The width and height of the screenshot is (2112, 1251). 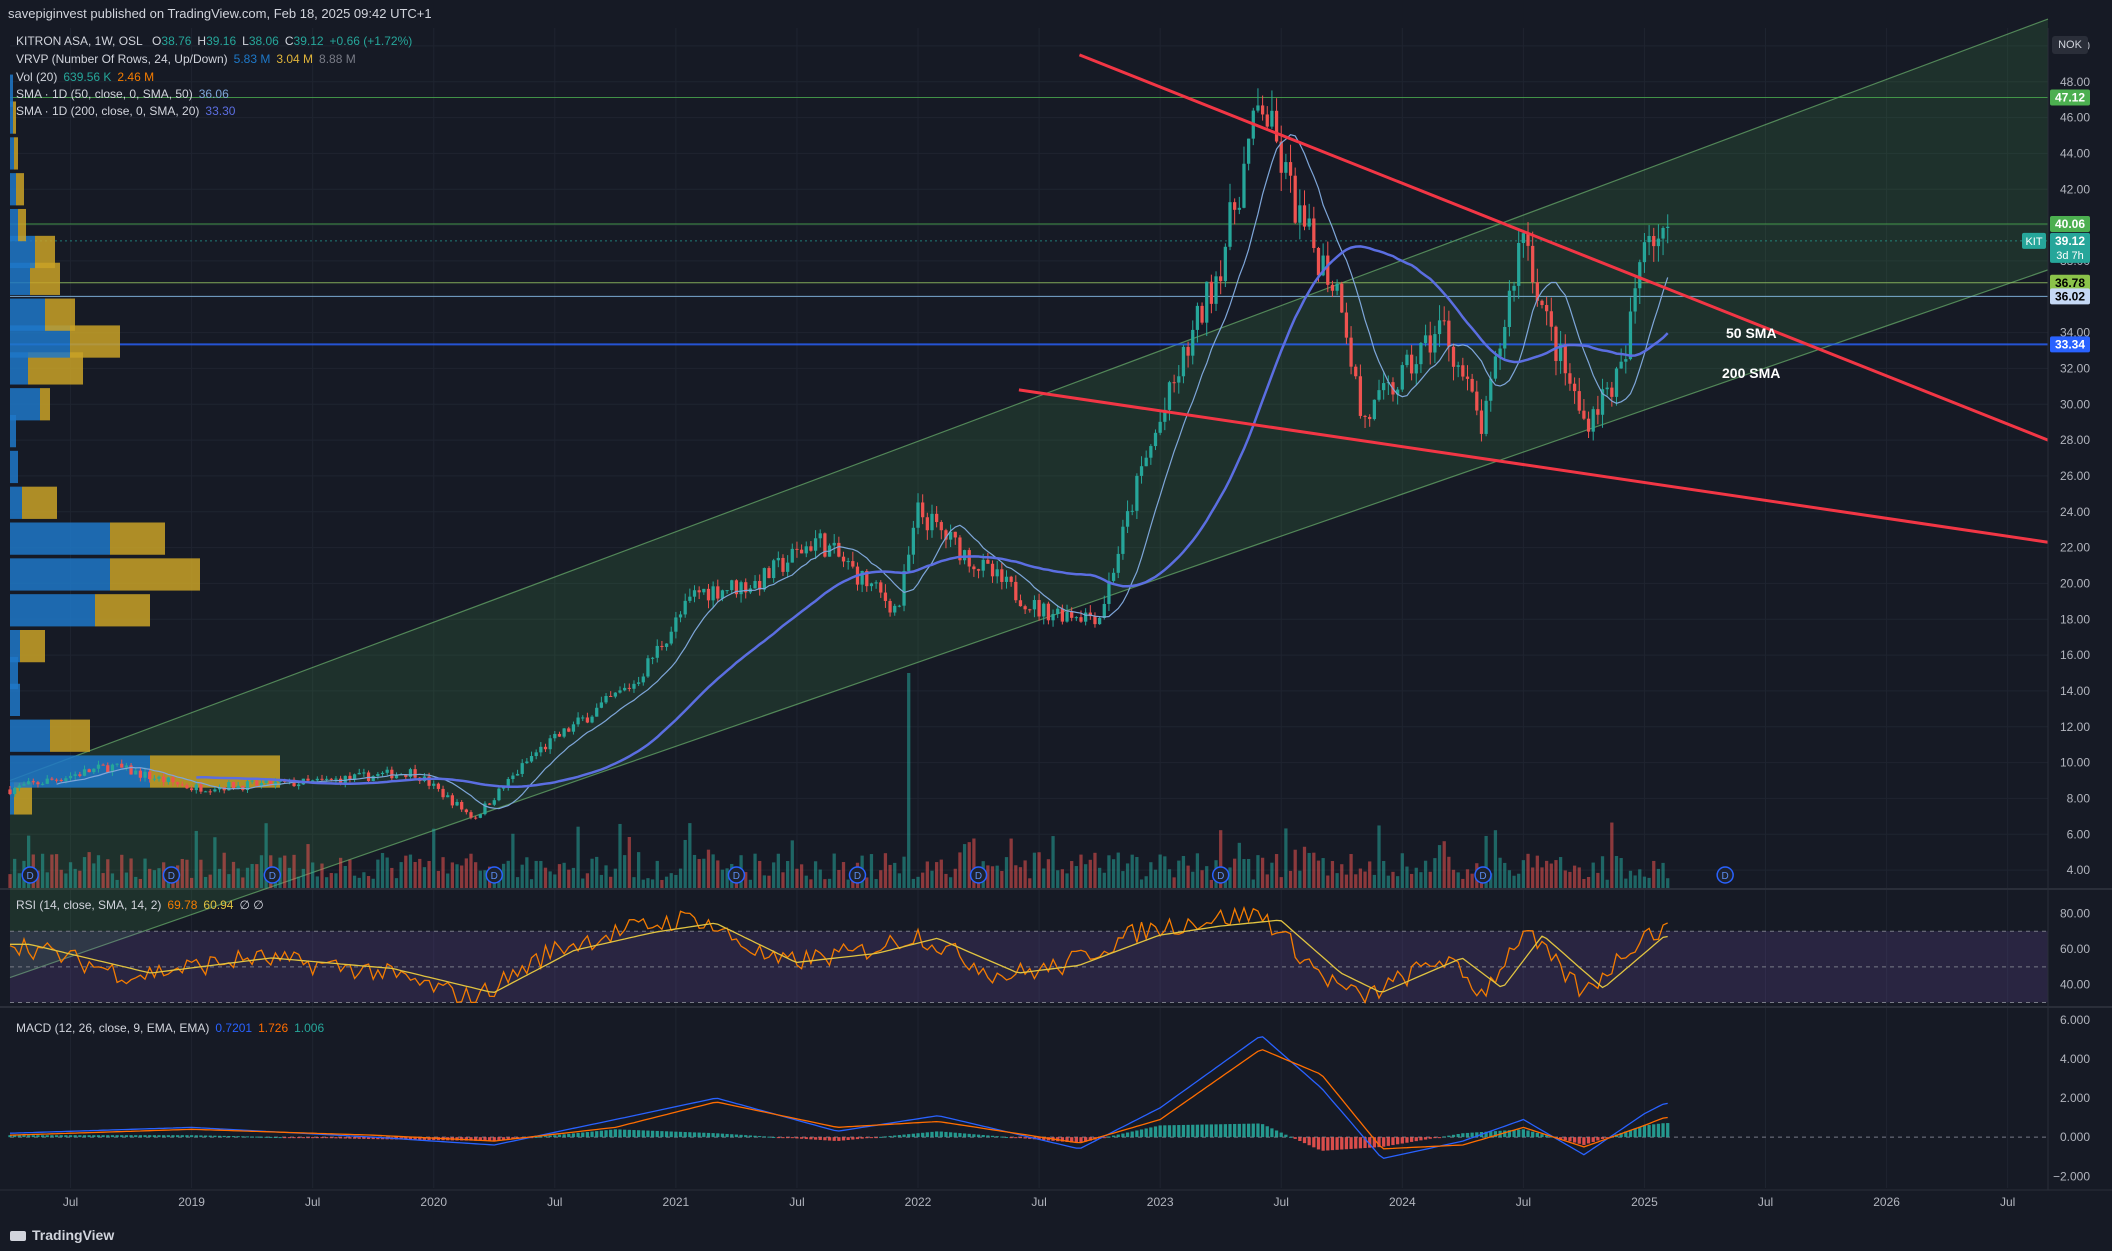 What do you see at coordinates (79, 41) in the screenshot?
I see `symbol-name: KITRON ASA, 1W, OSL` at bounding box center [79, 41].